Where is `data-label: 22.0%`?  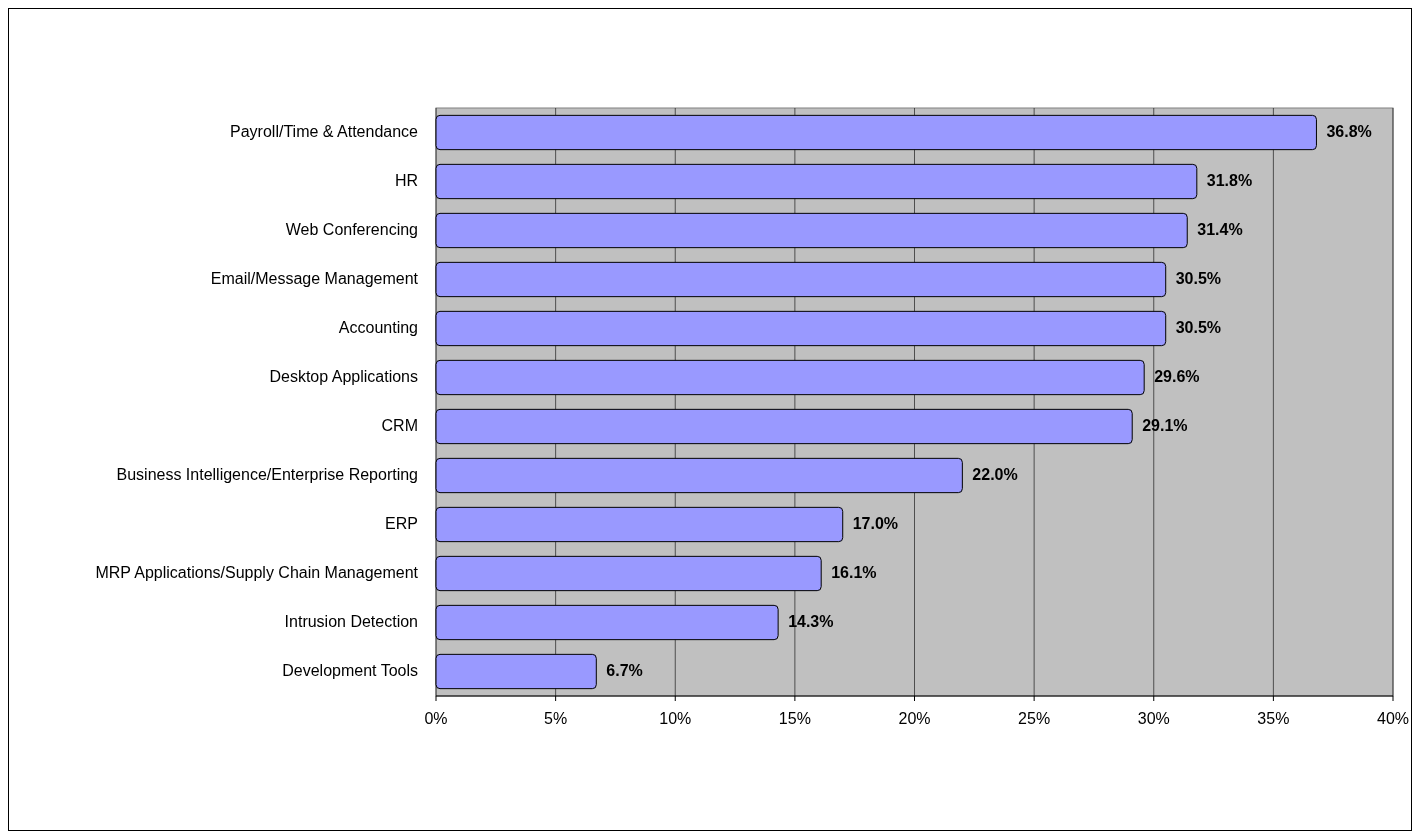
data-label: 22.0% is located at coordinates (995, 474).